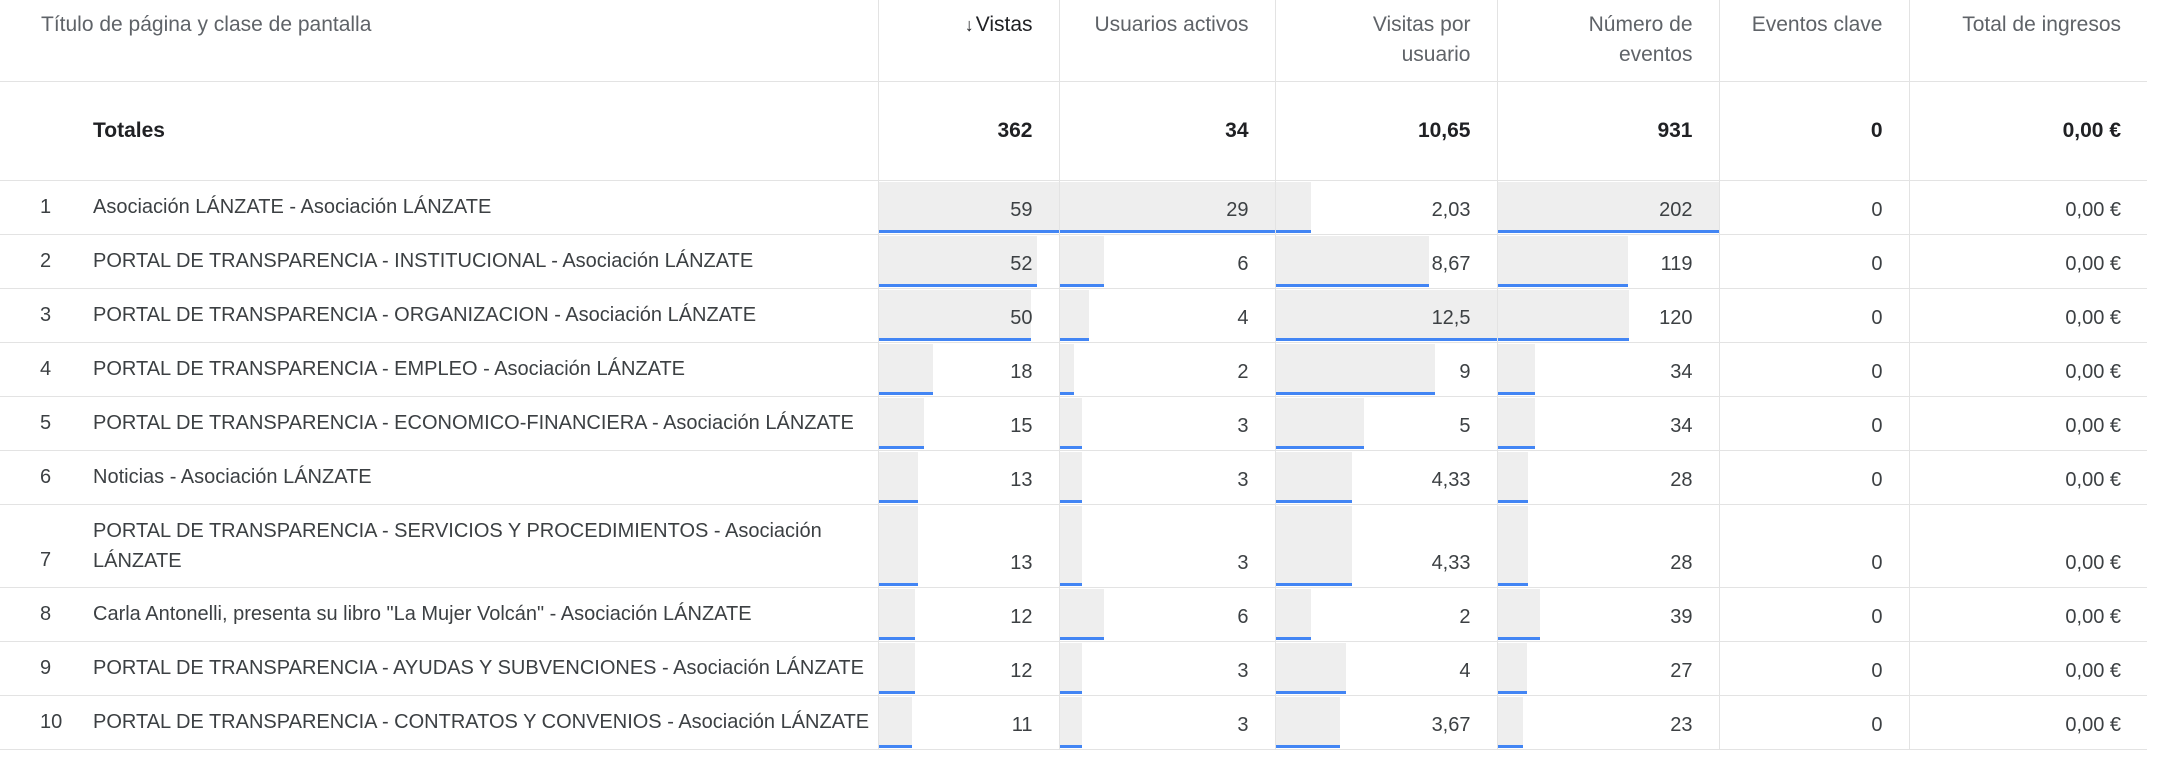 Image resolution: width=2167 pixels, height=774 pixels. Describe the element at coordinates (292, 207) in the screenshot. I see `row-page-title: Asociación LÁNZATE - Asociación LÁNZATE` at that location.